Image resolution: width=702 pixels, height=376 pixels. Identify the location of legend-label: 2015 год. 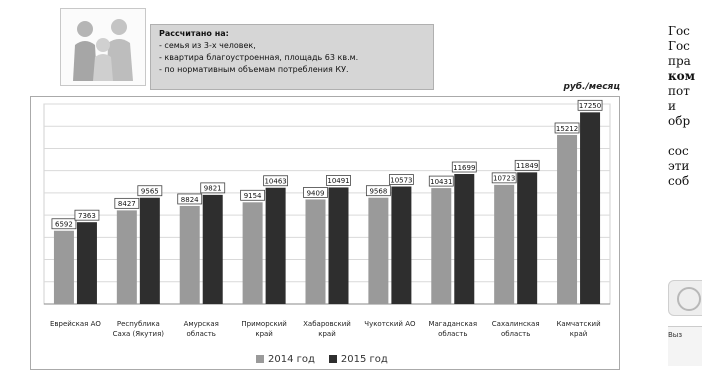
(364, 359).